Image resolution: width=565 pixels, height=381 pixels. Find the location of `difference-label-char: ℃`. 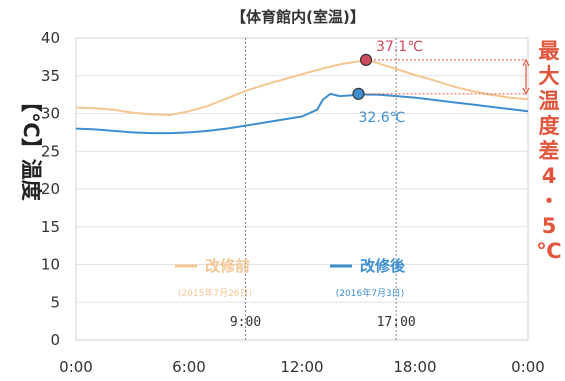

difference-label-char: ℃ is located at coordinates (548, 251).